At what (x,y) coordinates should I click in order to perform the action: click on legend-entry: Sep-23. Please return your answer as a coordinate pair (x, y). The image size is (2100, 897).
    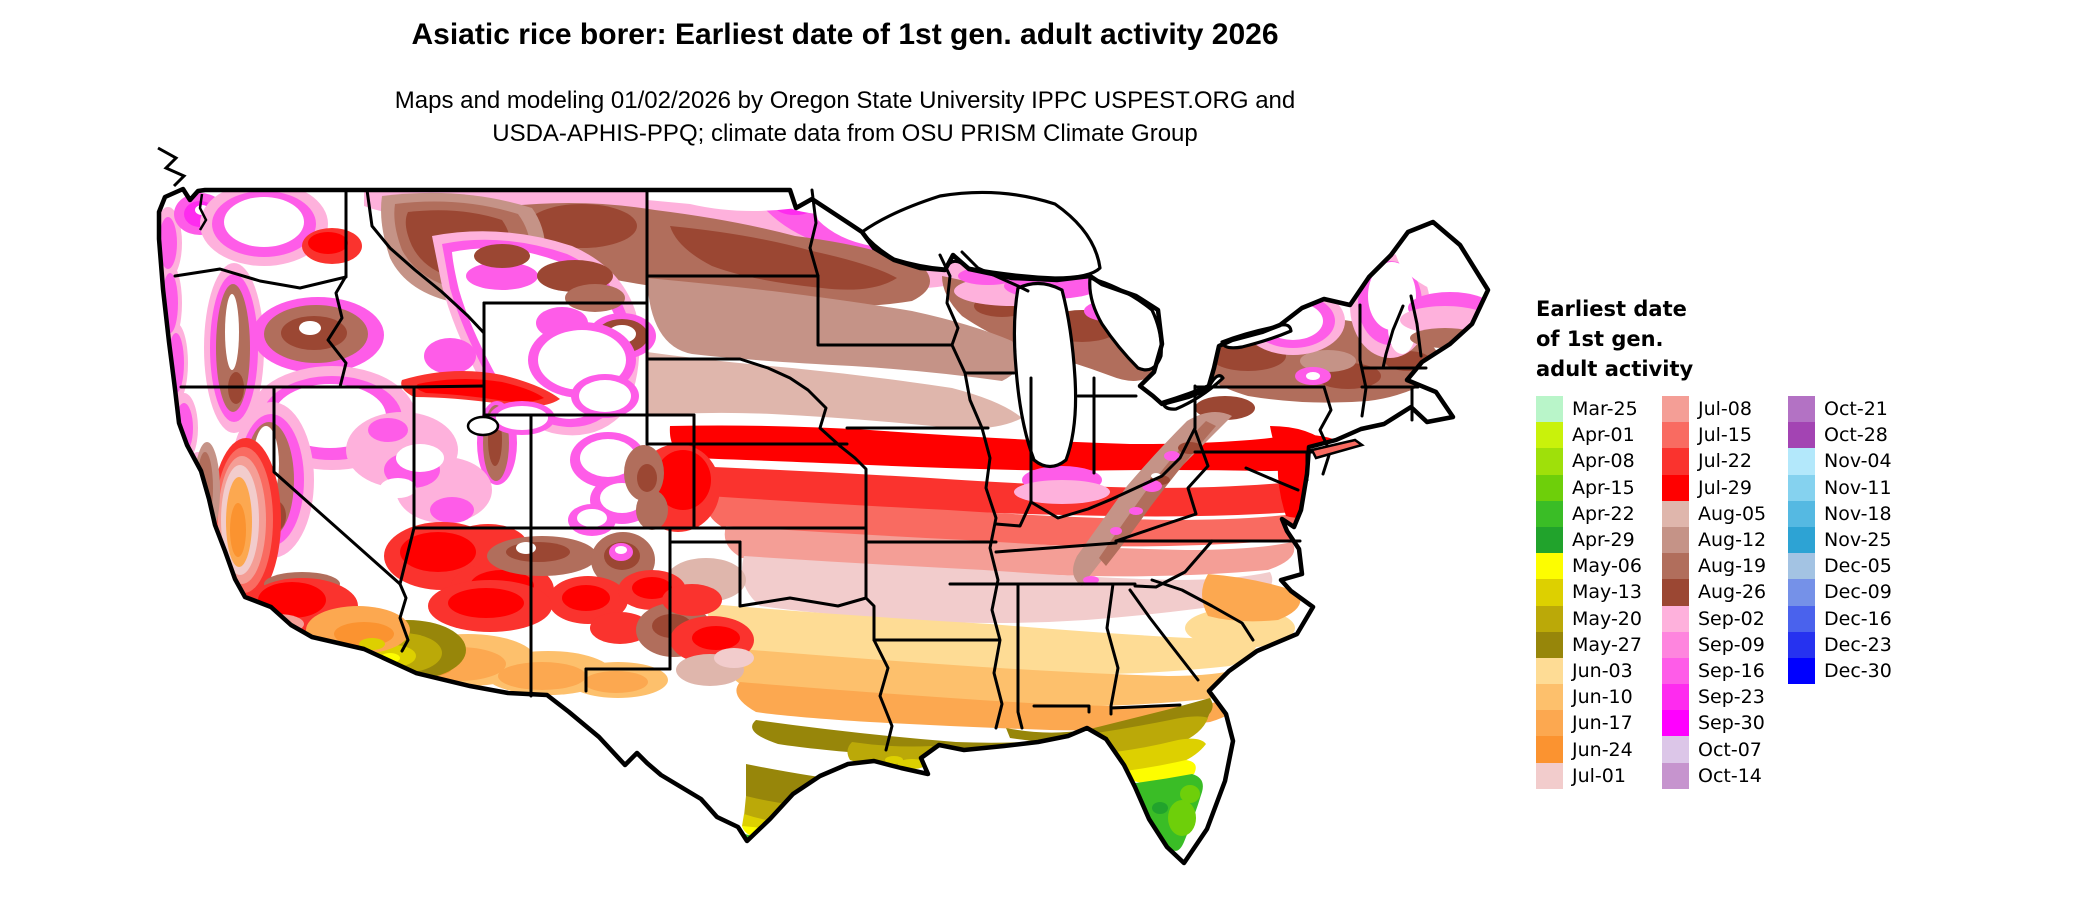
    Looking at the image, I should click on (1725, 697).